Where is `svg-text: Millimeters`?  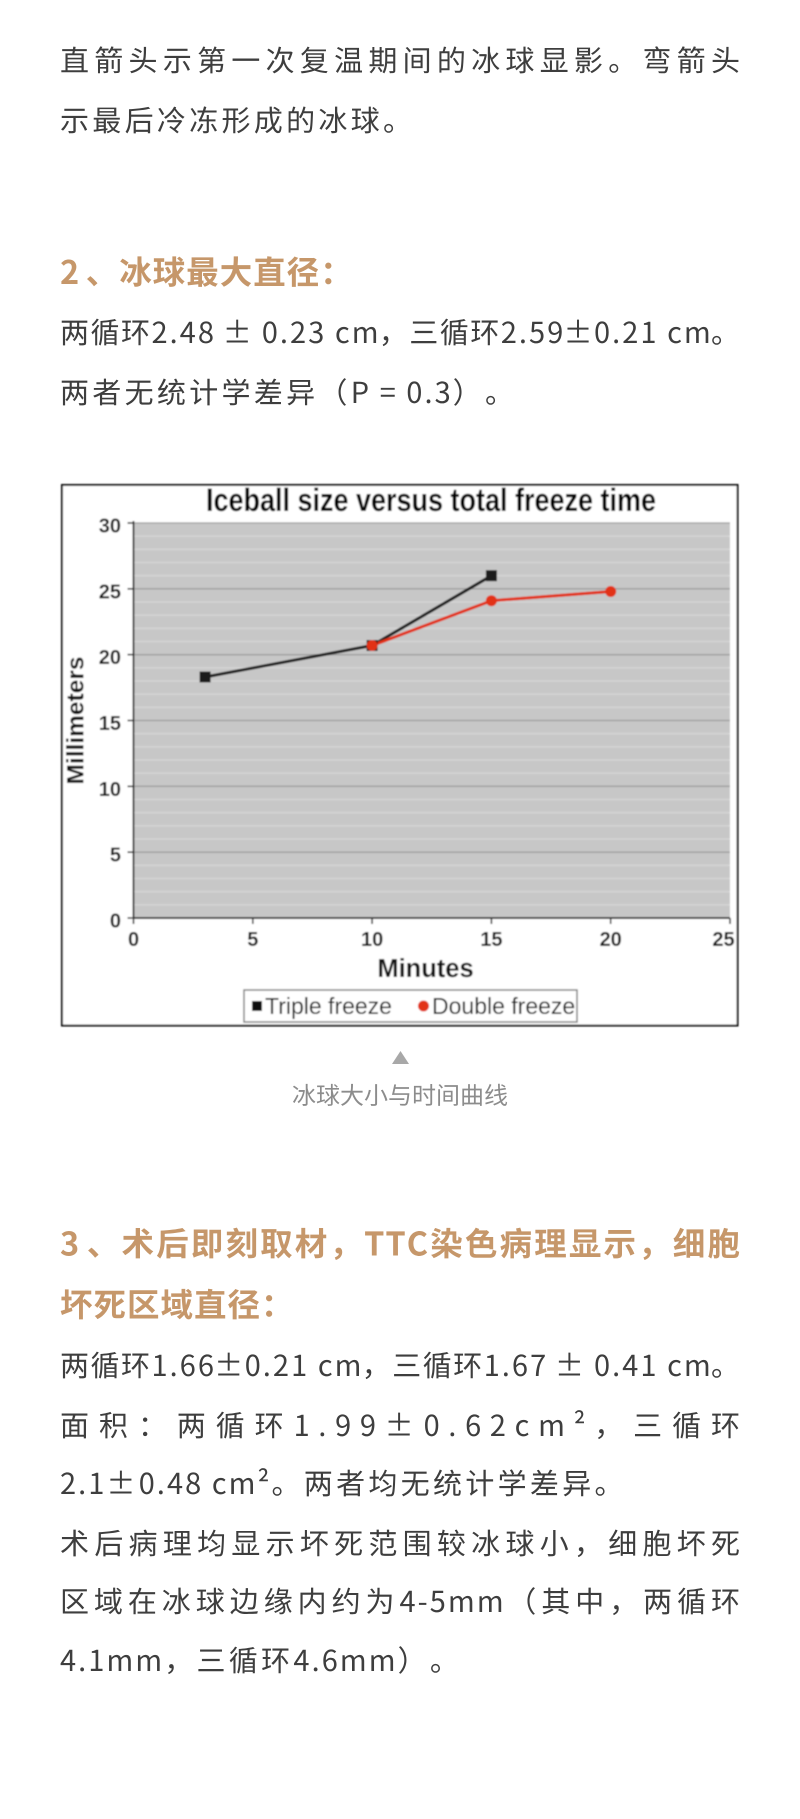 svg-text: Millimeters is located at coordinates (76, 721).